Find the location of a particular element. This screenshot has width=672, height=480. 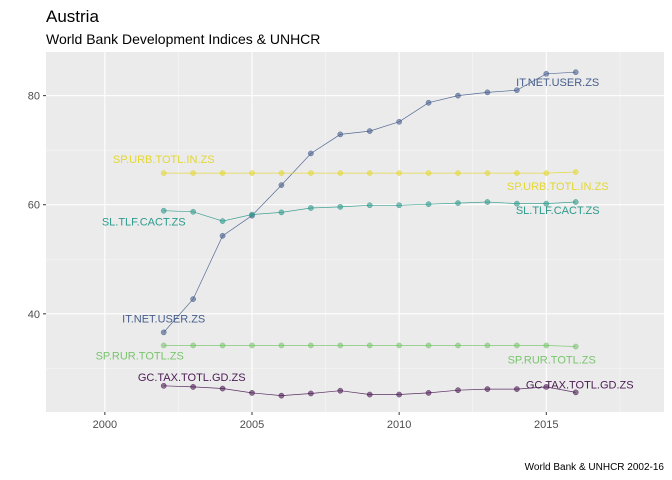

series-label-end: SP.URB.TOTL.IN.ZS is located at coordinates (558, 187).